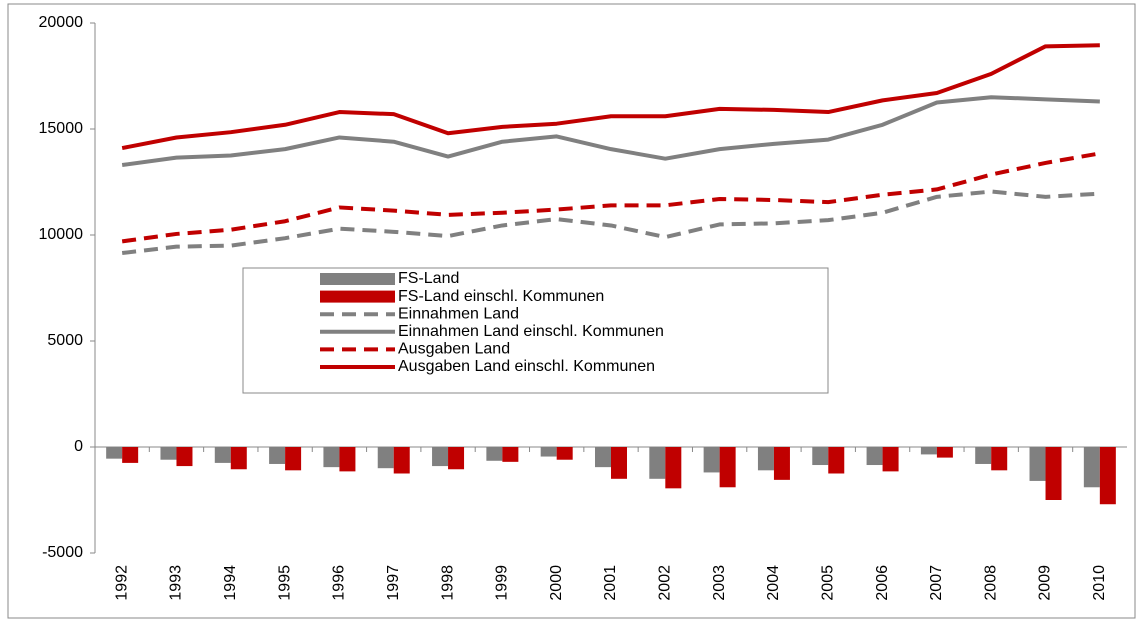  I want to click on y-tick-label: 0, so click(78, 446).